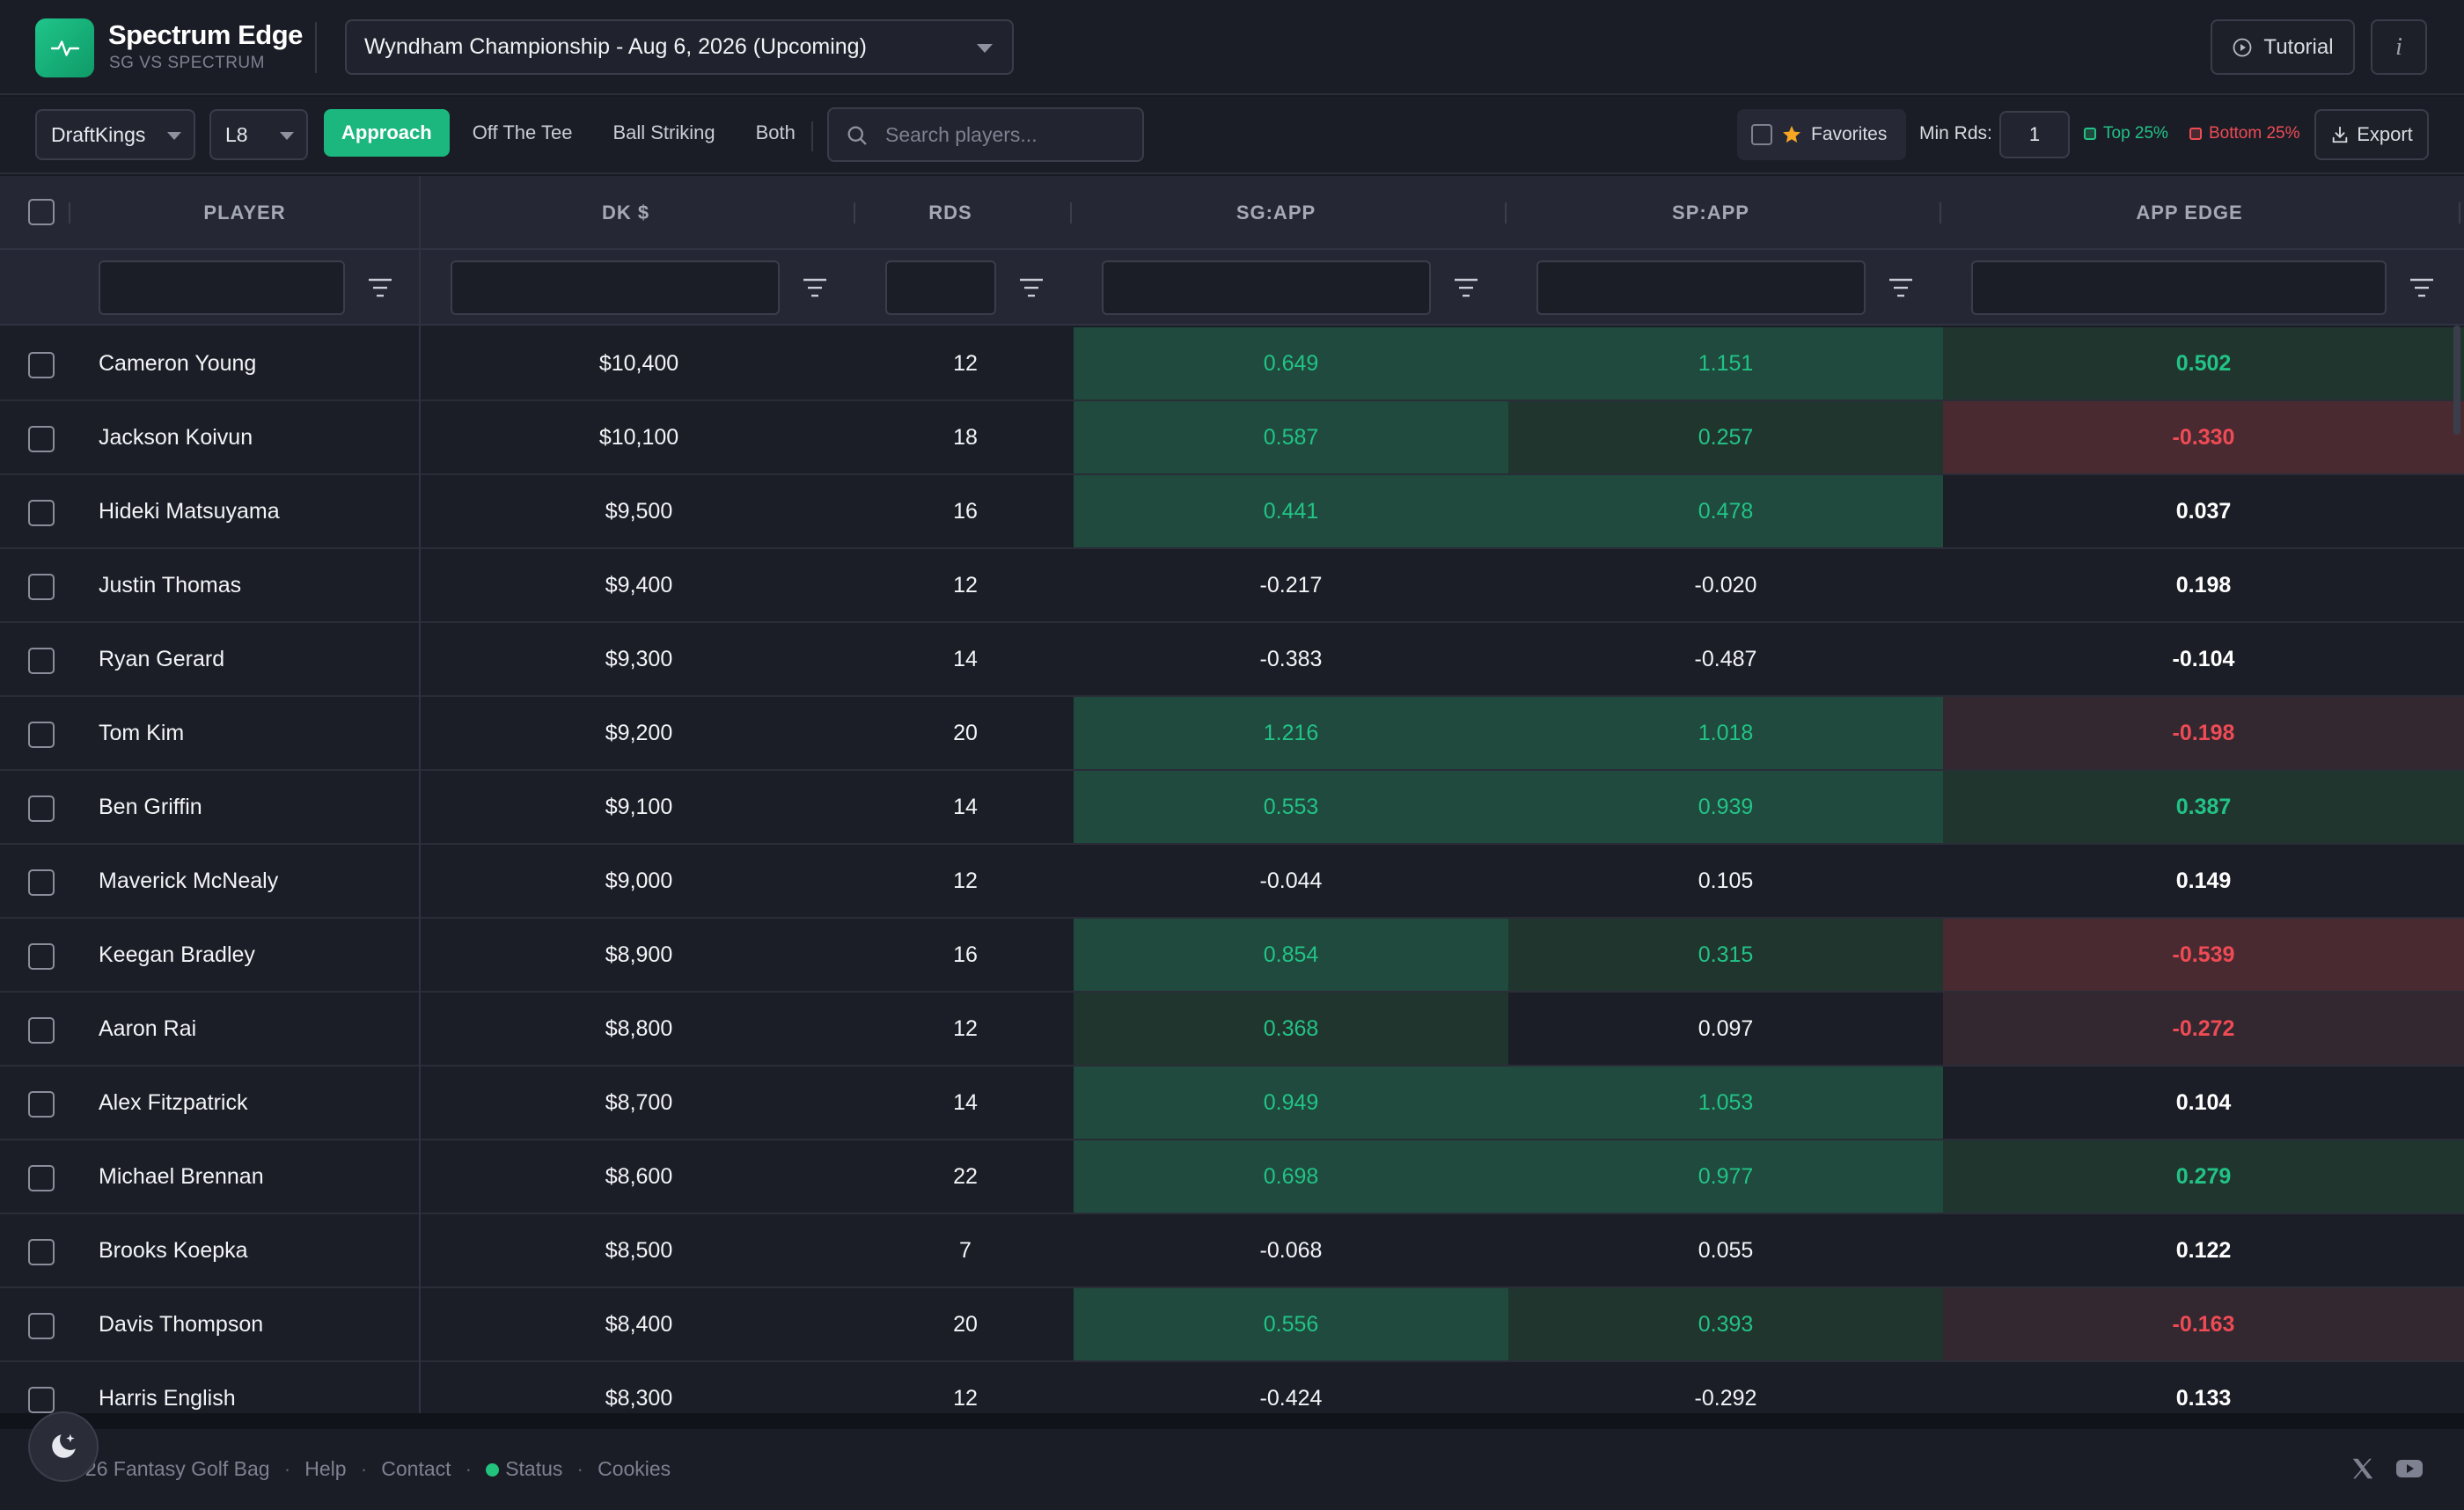 The image size is (2464, 1510). Describe the element at coordinates (2204, 1102) in the screenshot. I see `app-edge-cell: 0.104` at that location.